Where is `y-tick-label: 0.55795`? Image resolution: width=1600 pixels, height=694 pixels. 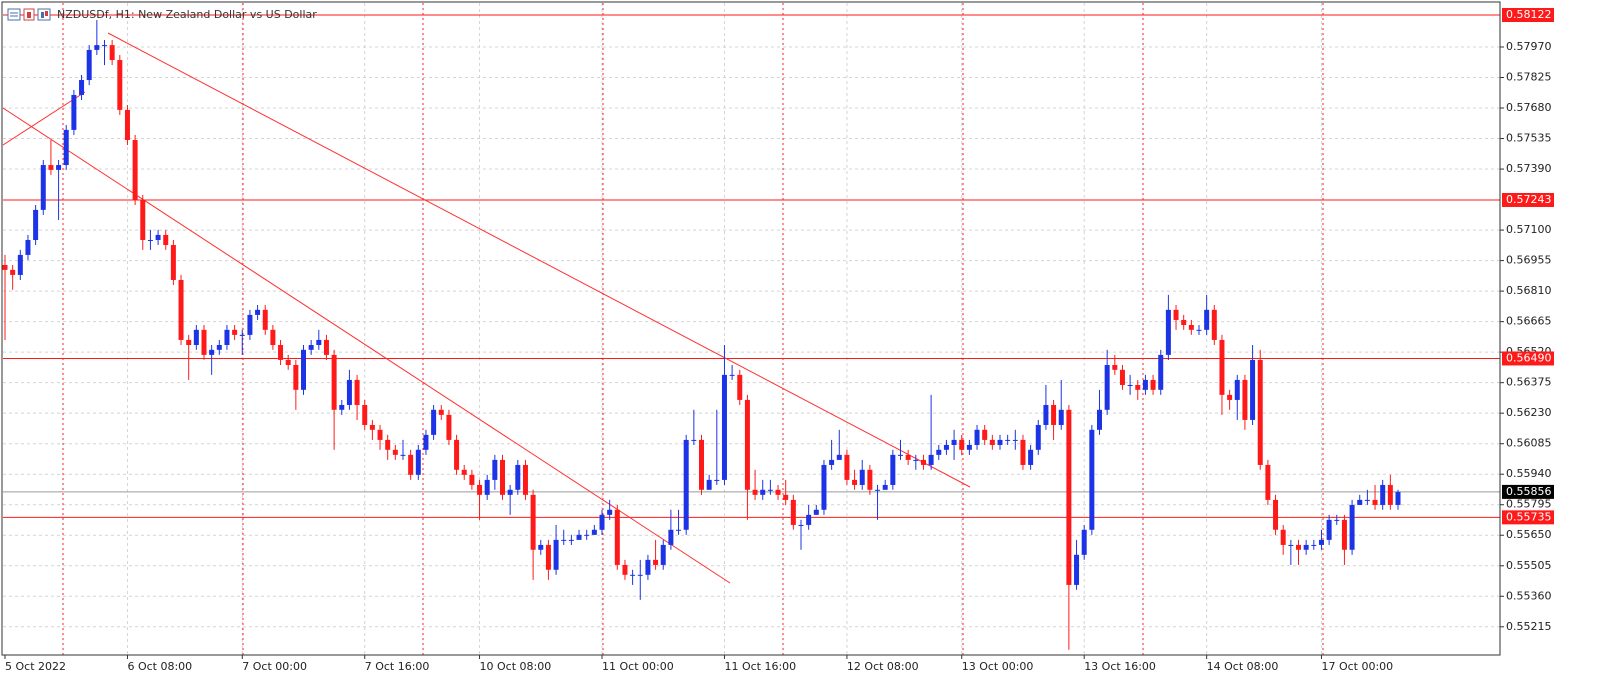
y-tick-label: 0.55795 is located at coordinates (1529, 504).